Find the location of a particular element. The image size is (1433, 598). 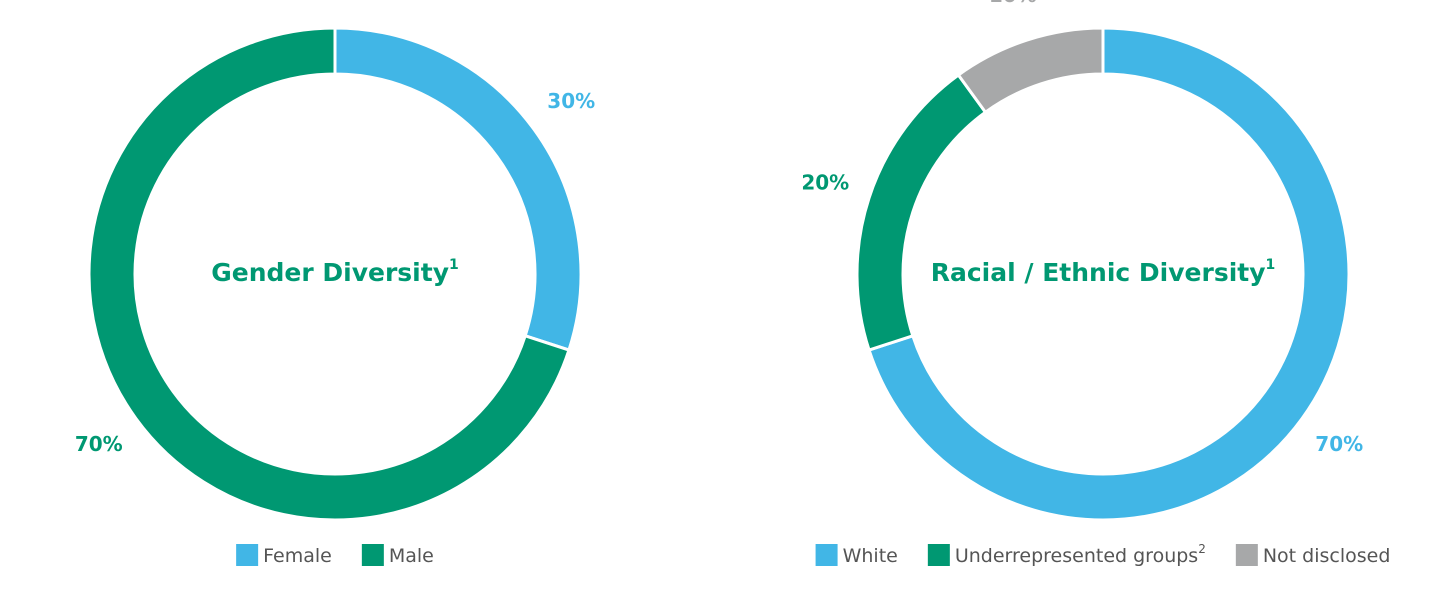

legend-text: White is located at coordinates (870, 556).